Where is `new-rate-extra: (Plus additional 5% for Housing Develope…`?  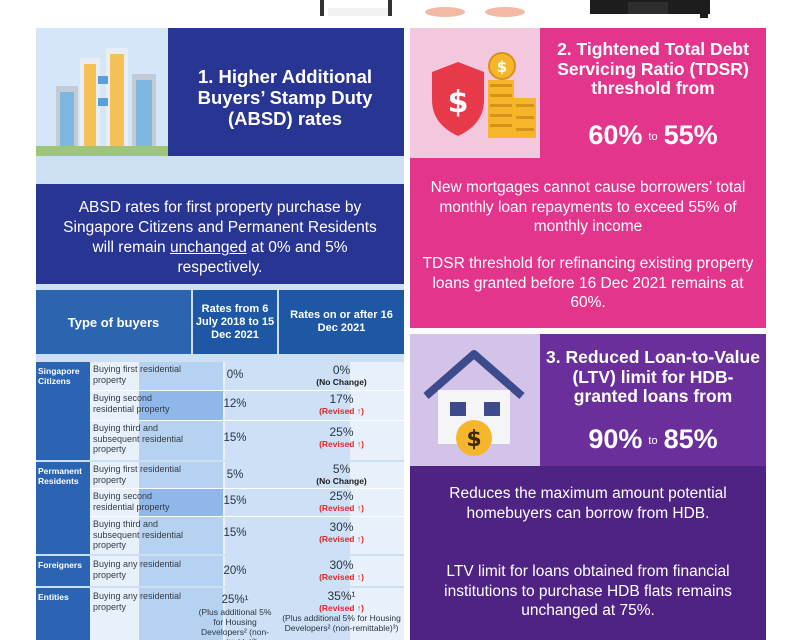 new-rate-extra: (Plus additional 5% for Housing Develope… is located at coordinates (341, 623).